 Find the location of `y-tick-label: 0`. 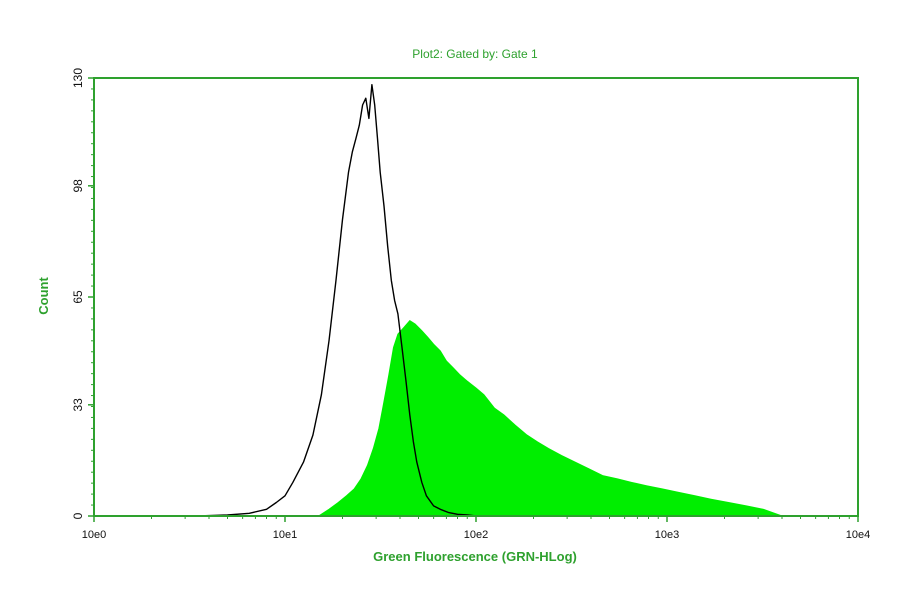

y-tick-label: 0 is located at coordinates (78, 515).